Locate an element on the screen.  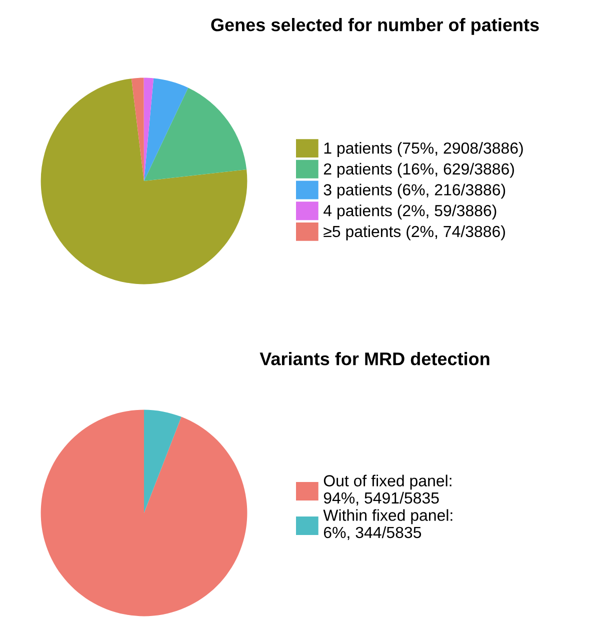
legend-label: ≥5 patients (2%, 74/3886) is located at coordinates (414, 232).